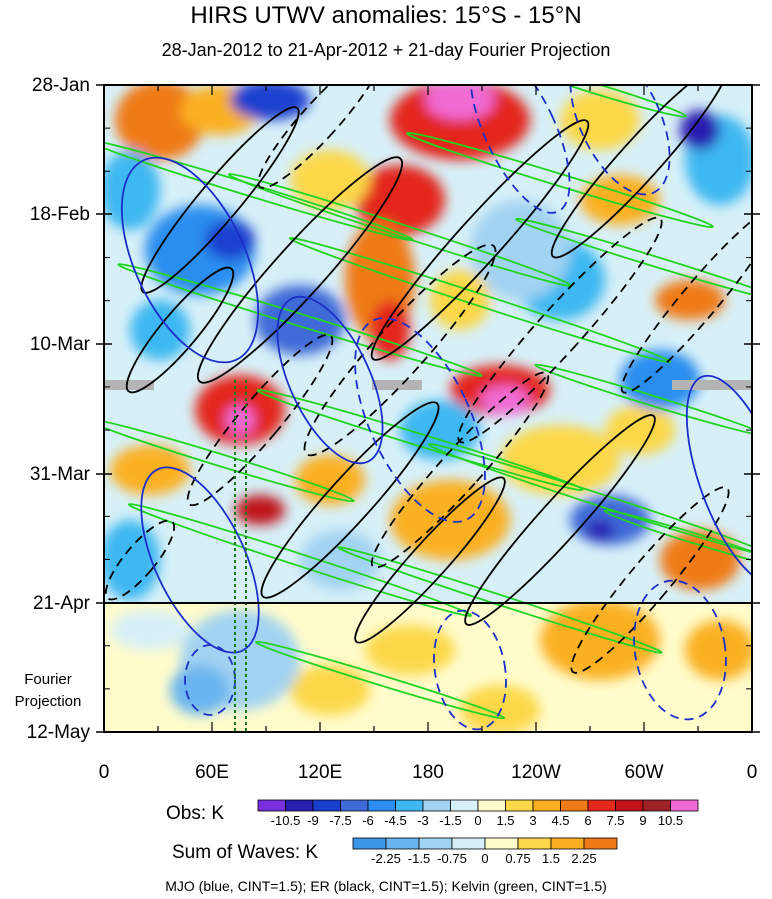 The height and width of the screenshot is (899, 772). I want to click on waves-colorbar, so click(485, 843).